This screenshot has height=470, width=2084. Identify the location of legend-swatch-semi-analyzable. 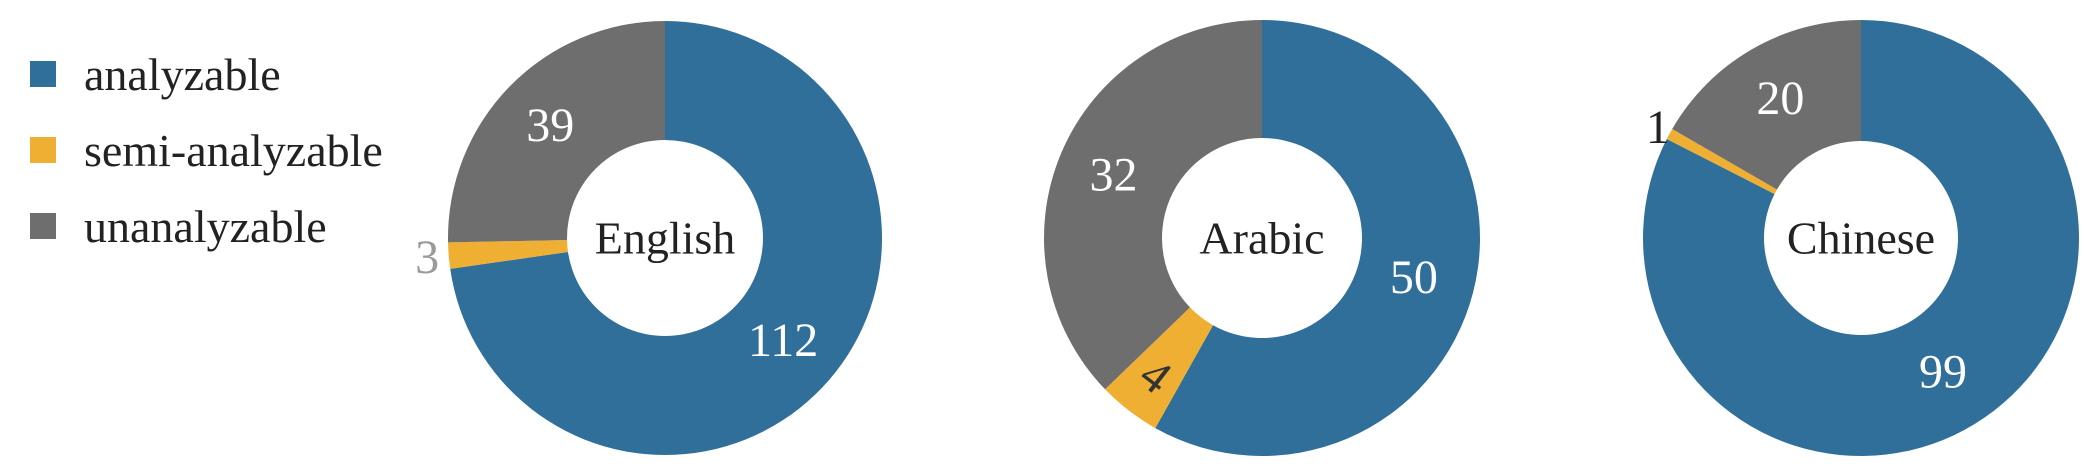
(43, 150).